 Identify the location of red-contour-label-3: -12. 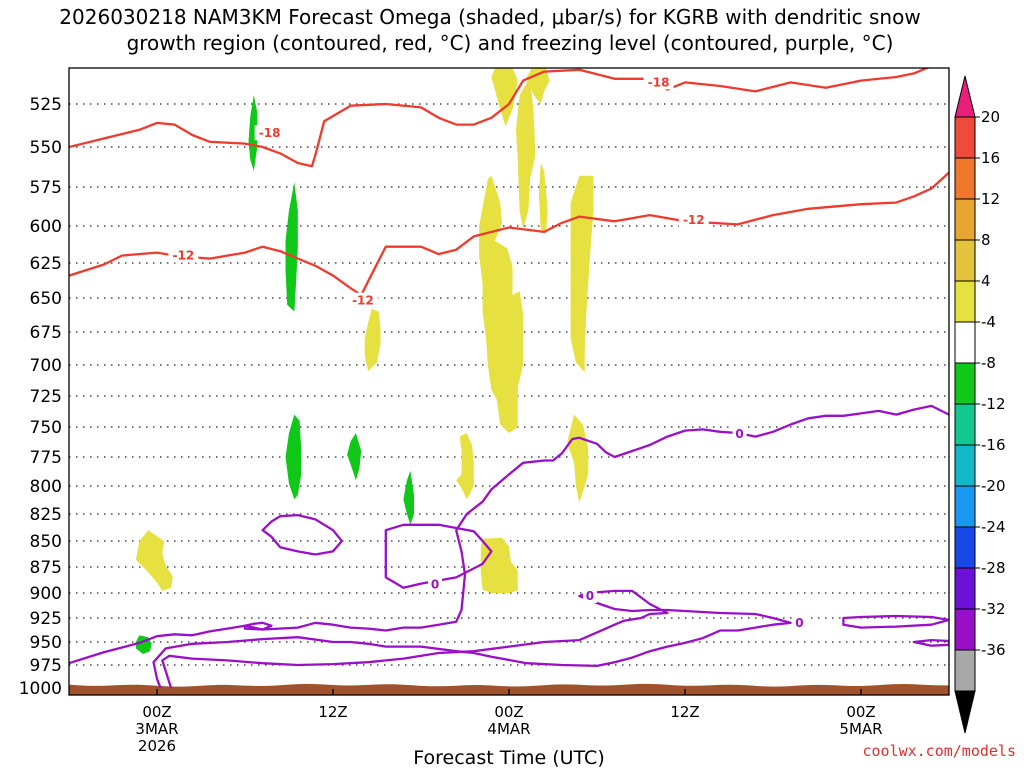
(184, 256).